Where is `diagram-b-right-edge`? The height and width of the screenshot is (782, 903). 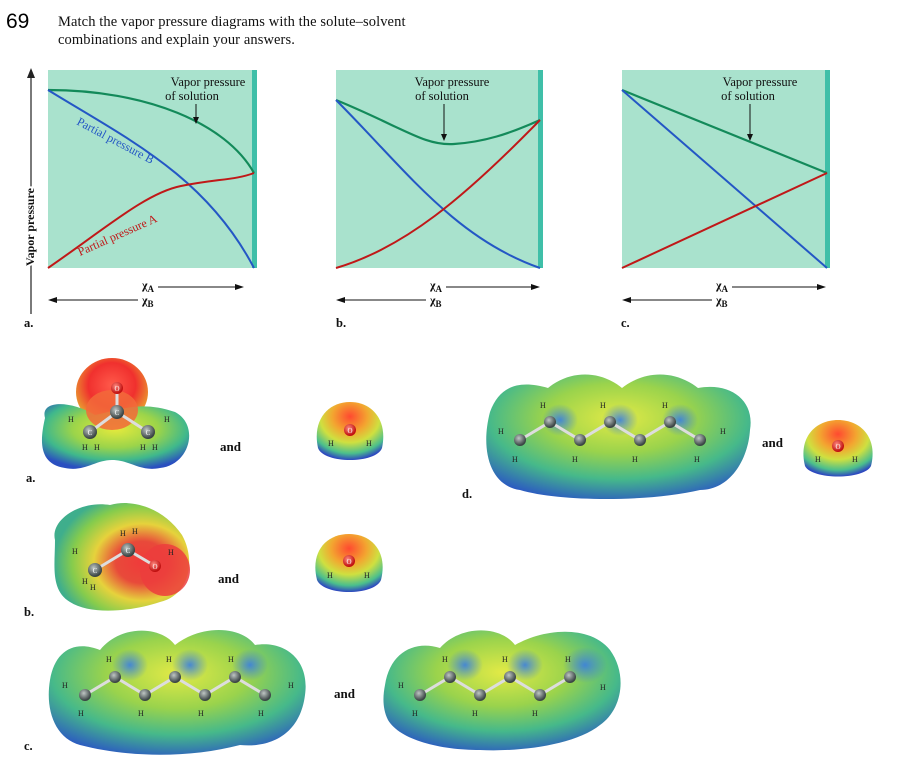
diagram-b-right-edge is located at coordinates (540, 169).